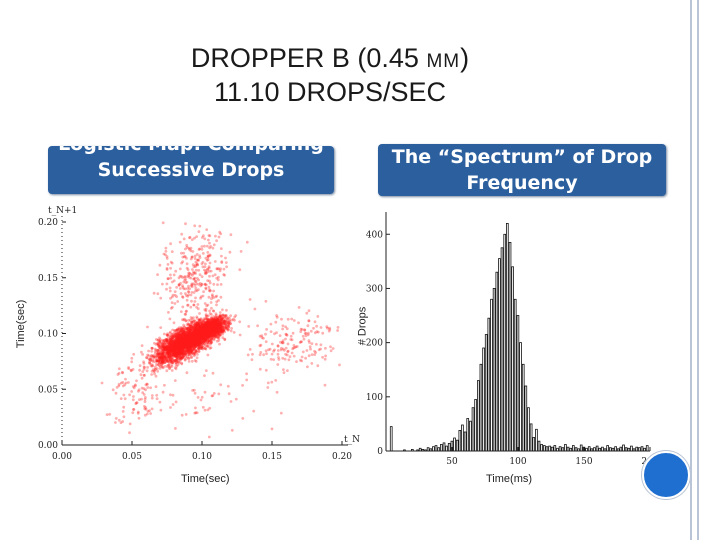 The width and height of the screenshot is (720, 540). Describe the element at coordinates (48, 390) in the screenshot. I see `scatter-y-tick-label: 0.05` at that location.